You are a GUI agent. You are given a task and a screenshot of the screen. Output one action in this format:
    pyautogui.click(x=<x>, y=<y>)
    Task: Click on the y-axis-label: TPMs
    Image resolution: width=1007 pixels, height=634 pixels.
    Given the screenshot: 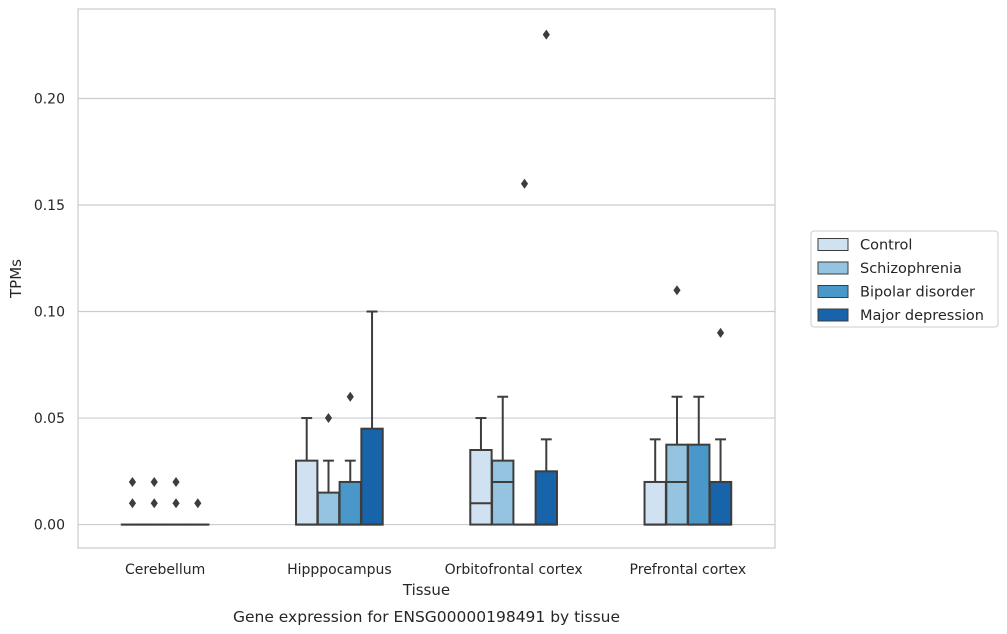 What is the action you would take?
    pyautogui.click(x=16, y=279)
    